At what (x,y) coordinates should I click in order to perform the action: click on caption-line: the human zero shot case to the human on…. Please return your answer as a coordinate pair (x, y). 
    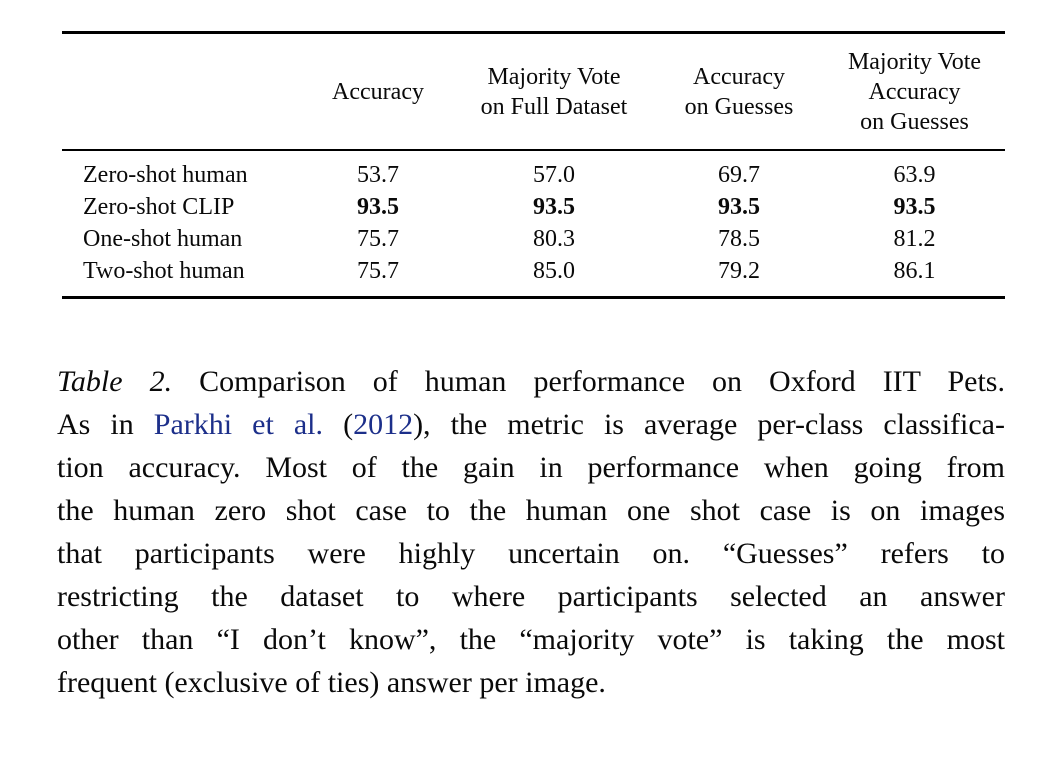
    Looking at the image, I should click on (531, 510).